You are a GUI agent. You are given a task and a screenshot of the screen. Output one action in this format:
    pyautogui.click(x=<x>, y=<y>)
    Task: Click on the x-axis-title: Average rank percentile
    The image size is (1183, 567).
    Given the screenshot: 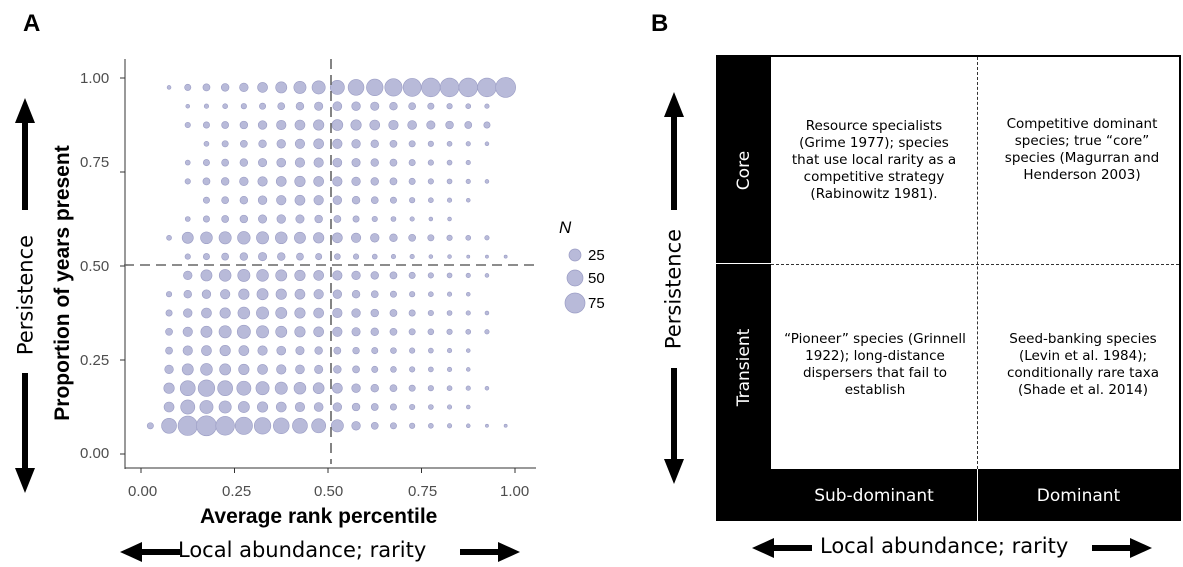 What is the action you would take?
    pyautogui.click(x=319, y=516)
    